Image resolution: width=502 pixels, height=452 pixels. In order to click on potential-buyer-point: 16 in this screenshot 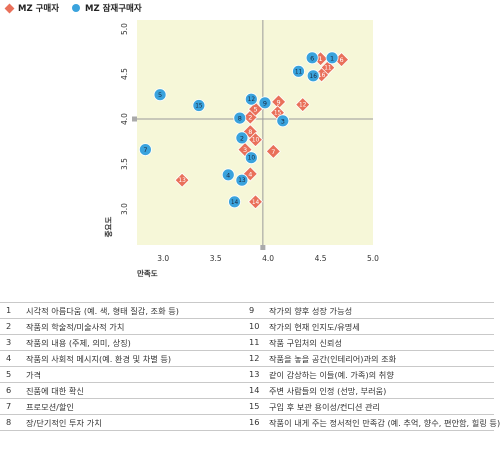, I will do `click(313, 76)`.